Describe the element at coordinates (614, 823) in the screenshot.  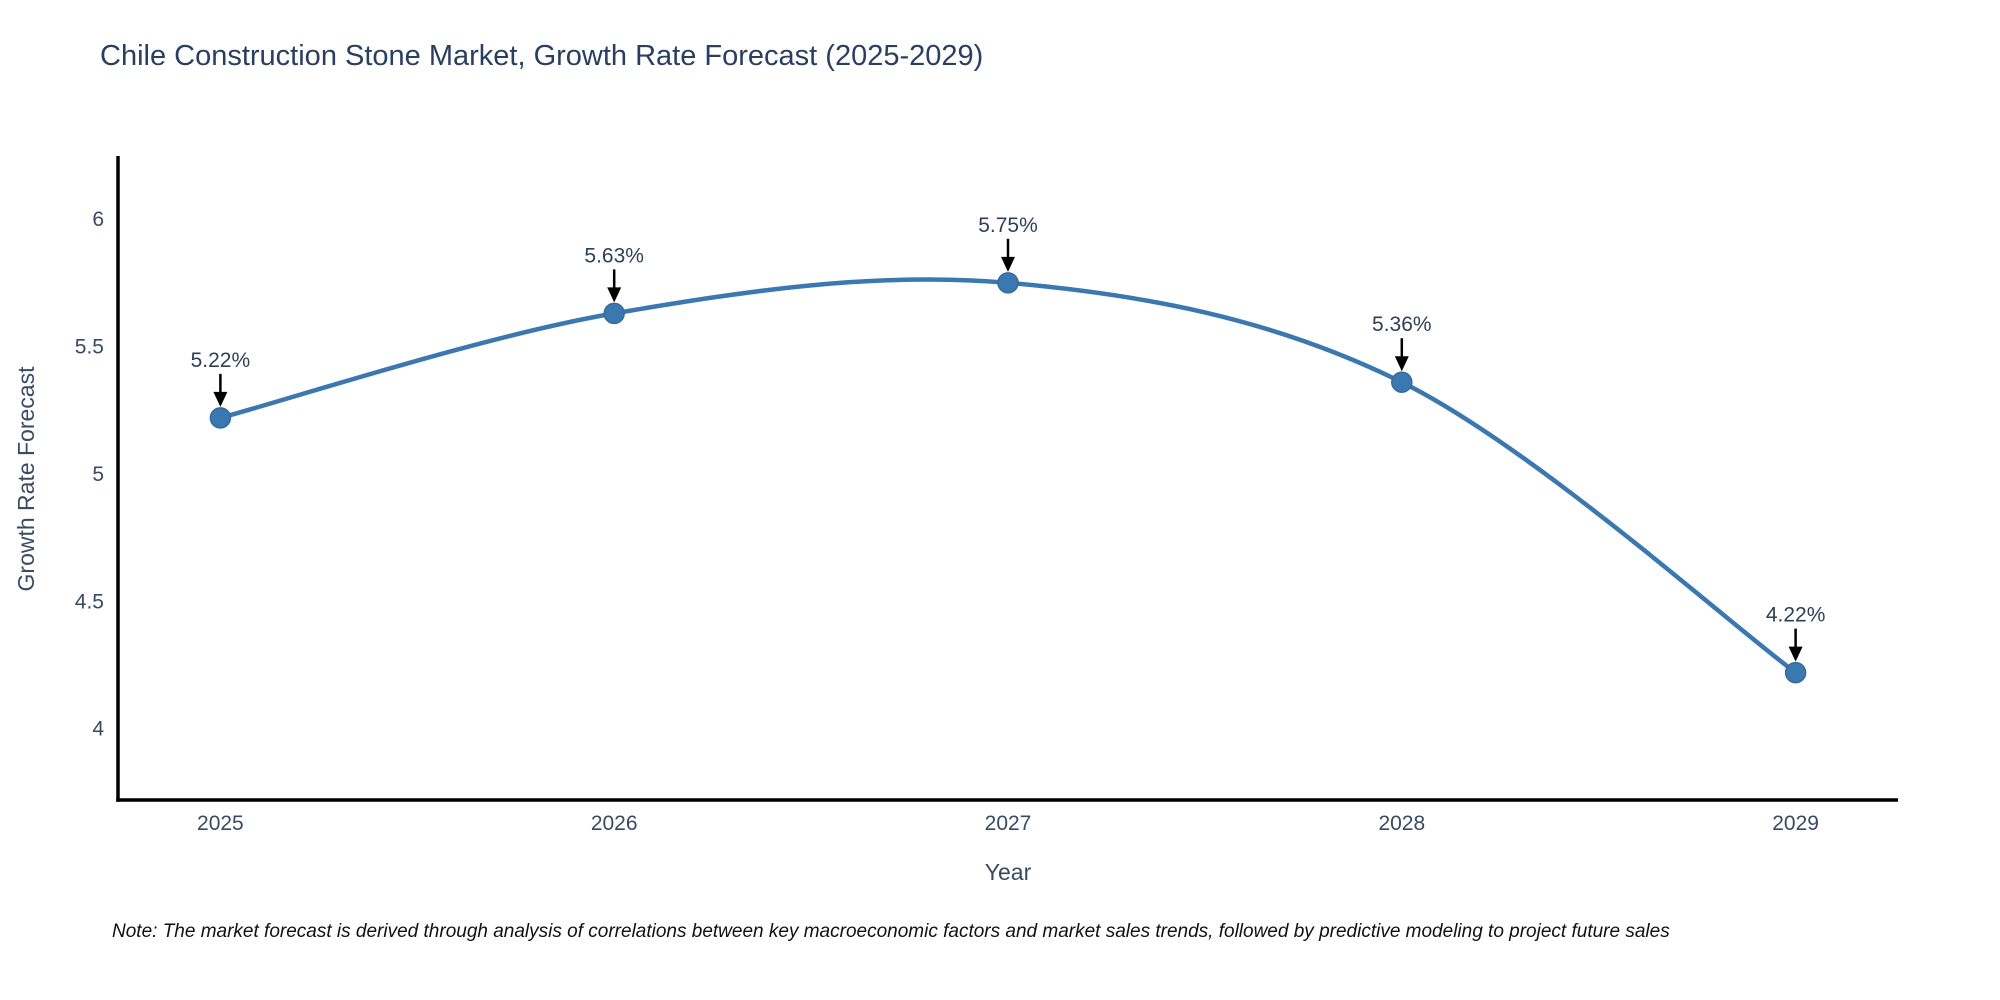
I see `x-tick-label: 2026` at that location.